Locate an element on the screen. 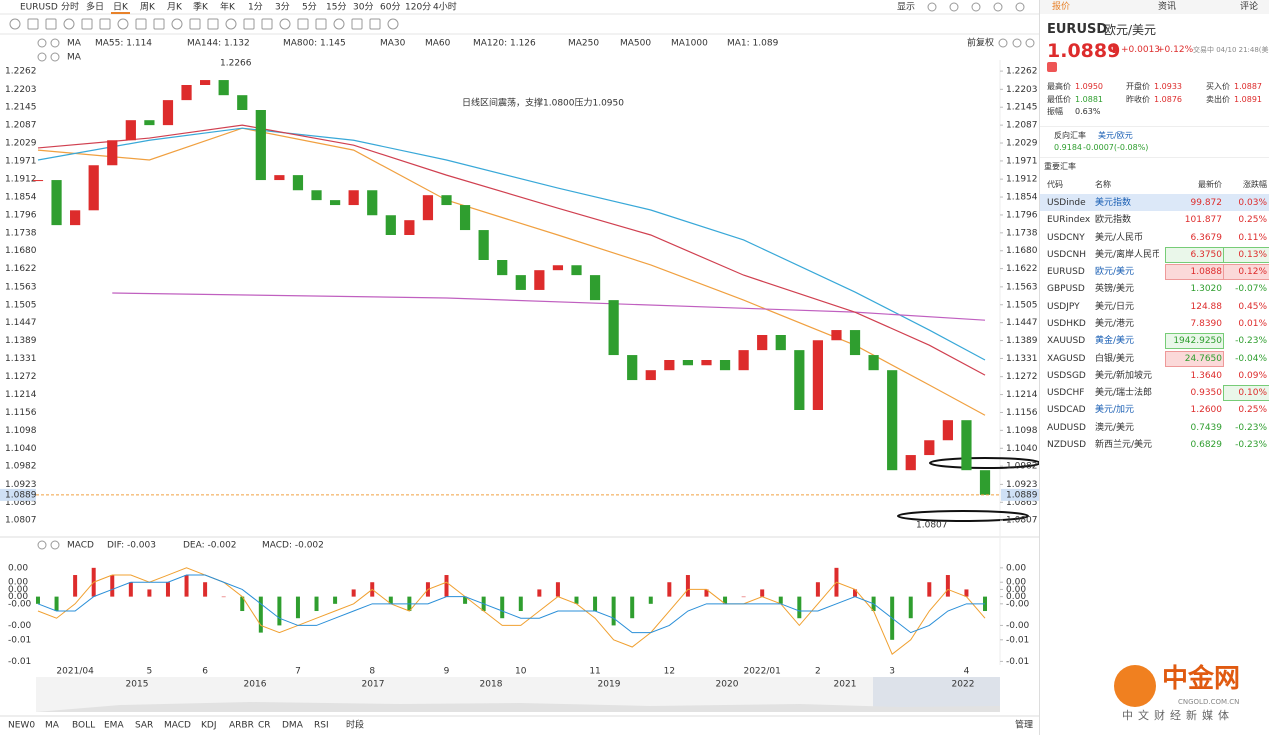 The image size is (1269, 735). value-box is located at coordinates (1246, 393).